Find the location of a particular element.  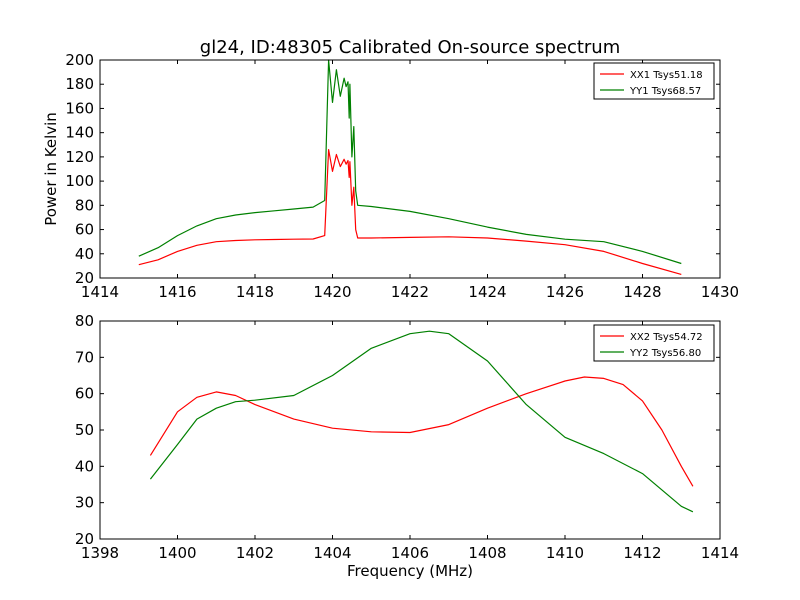

y-tick-label: 70 is located at coordinates (84, 357).